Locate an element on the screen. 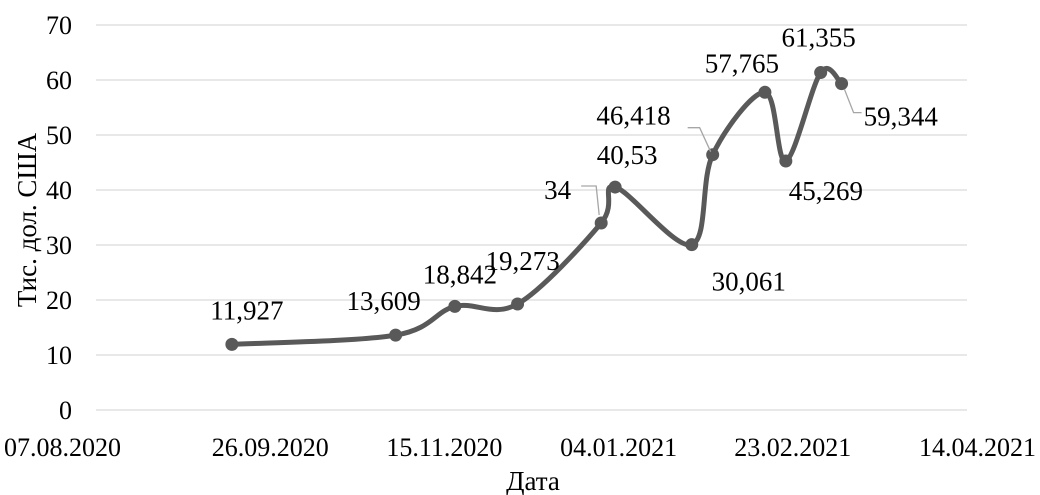  x-tick-label: 14.04.2021 is located at coordinates (977, 447).